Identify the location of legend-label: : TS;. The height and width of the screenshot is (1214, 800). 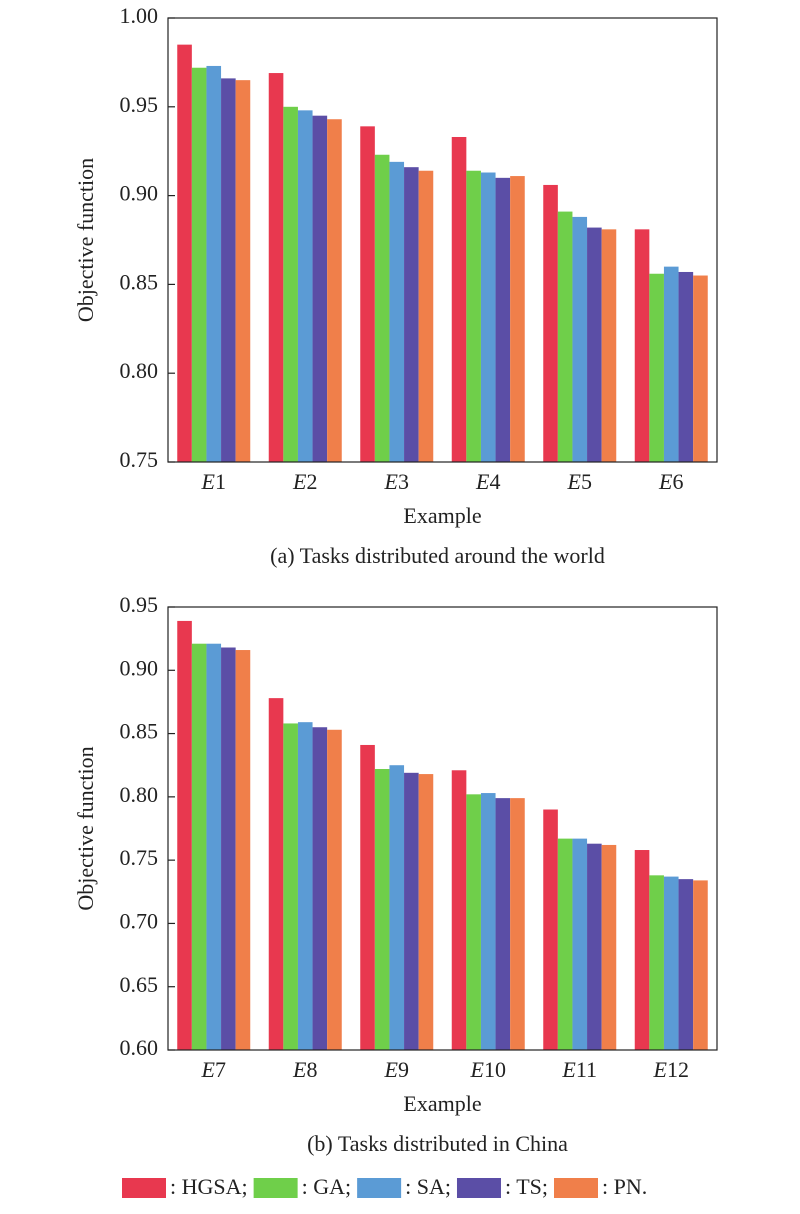
(526, 1186).